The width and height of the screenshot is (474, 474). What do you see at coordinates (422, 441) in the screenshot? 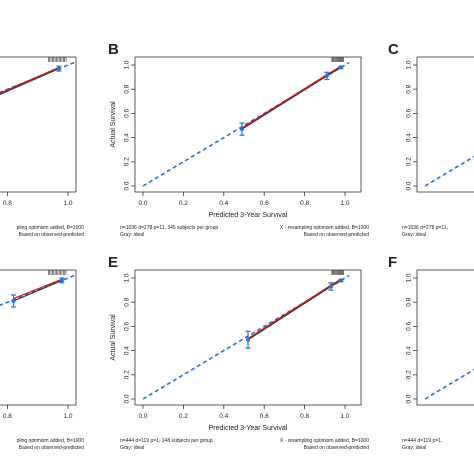
I see `footer-left: n=444 d=119 p=1,` at bounding box center [422, 441].